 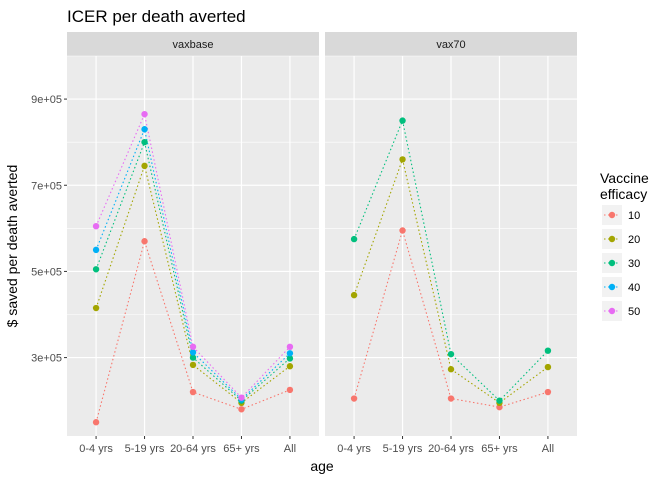 I want to click on legend-label-50: 50, so click(x=634, y=312).